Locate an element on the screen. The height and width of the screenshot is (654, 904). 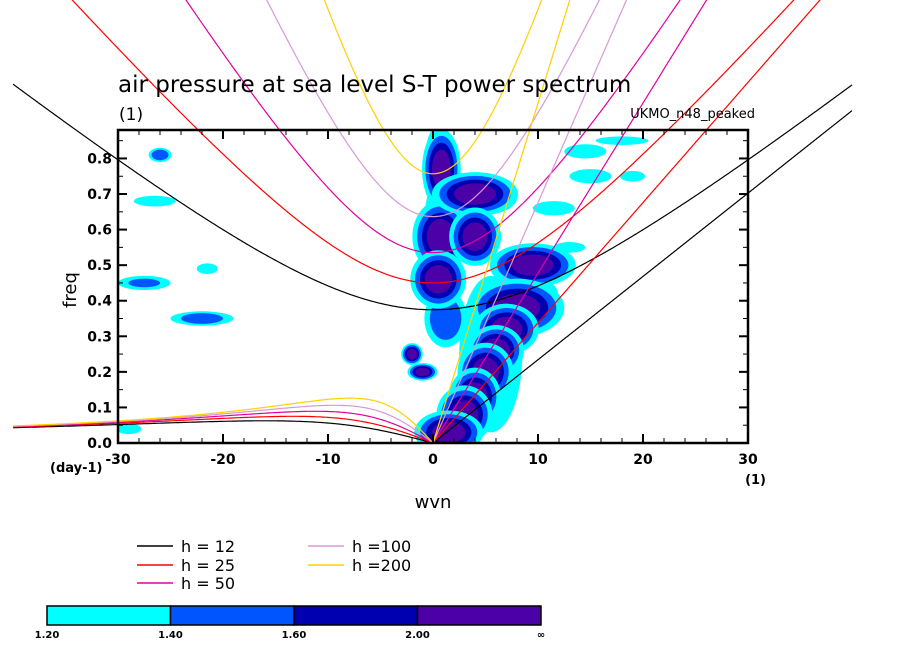
y-tick-label: 0.7 is located at coordinates (99, 195).